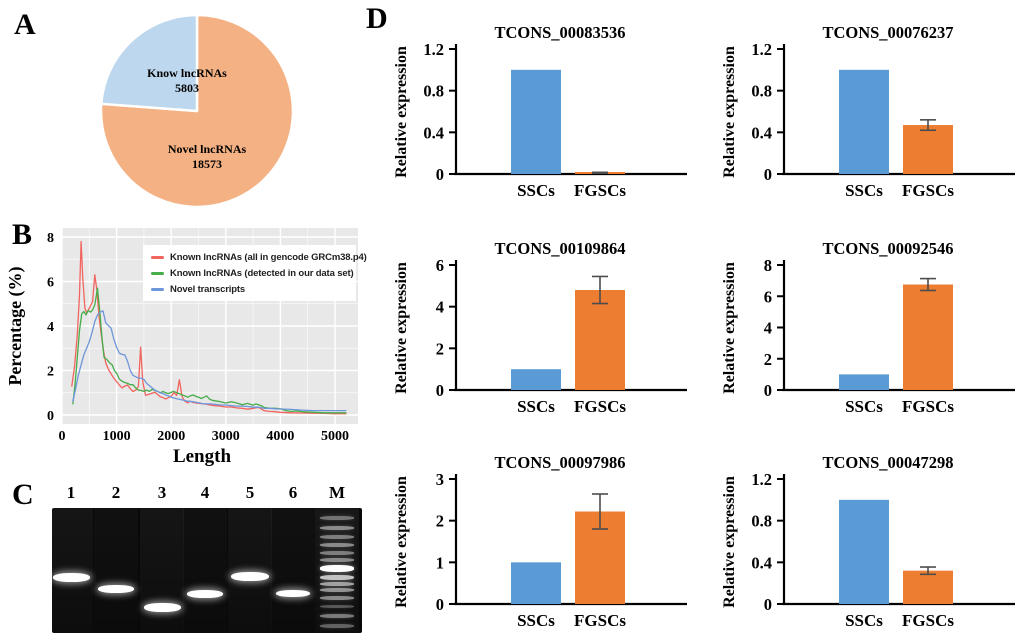 The height and width of the screenshot is (644, 1019). What do you see at coordinates (280, 436) in the screenshot?
I see `b-x-tick: 4000` at bounding box center [280, 436].